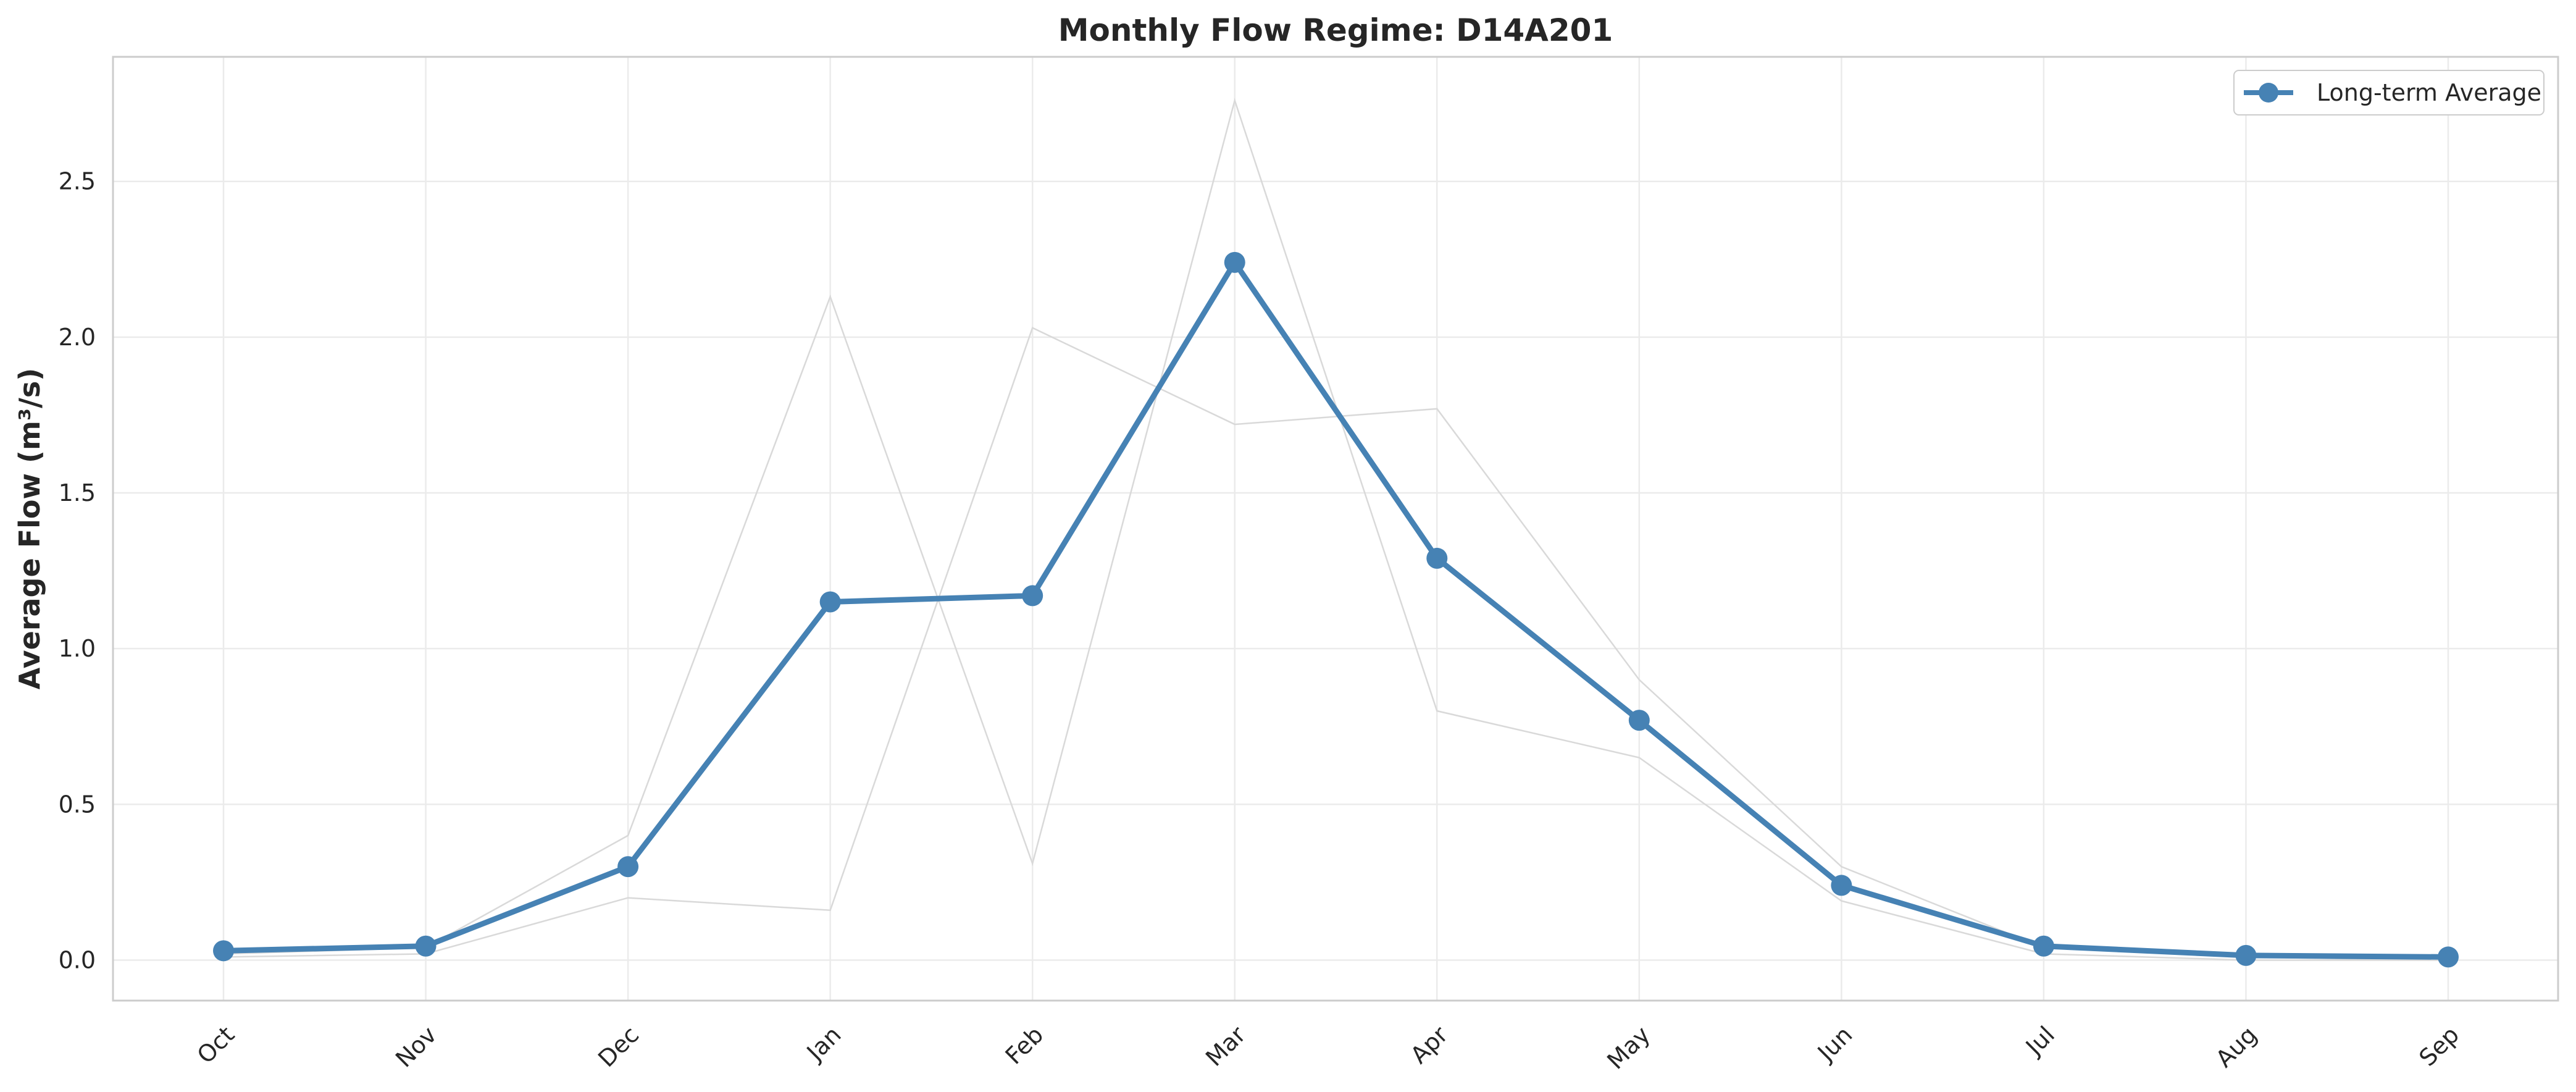 Image resolution: width=2576 pixels, height=1092 pixels. What do you see at coordinates (77, 648) in the screenshot?
I see `y-tick-label: 1.0` at bounding box center [77, 648].